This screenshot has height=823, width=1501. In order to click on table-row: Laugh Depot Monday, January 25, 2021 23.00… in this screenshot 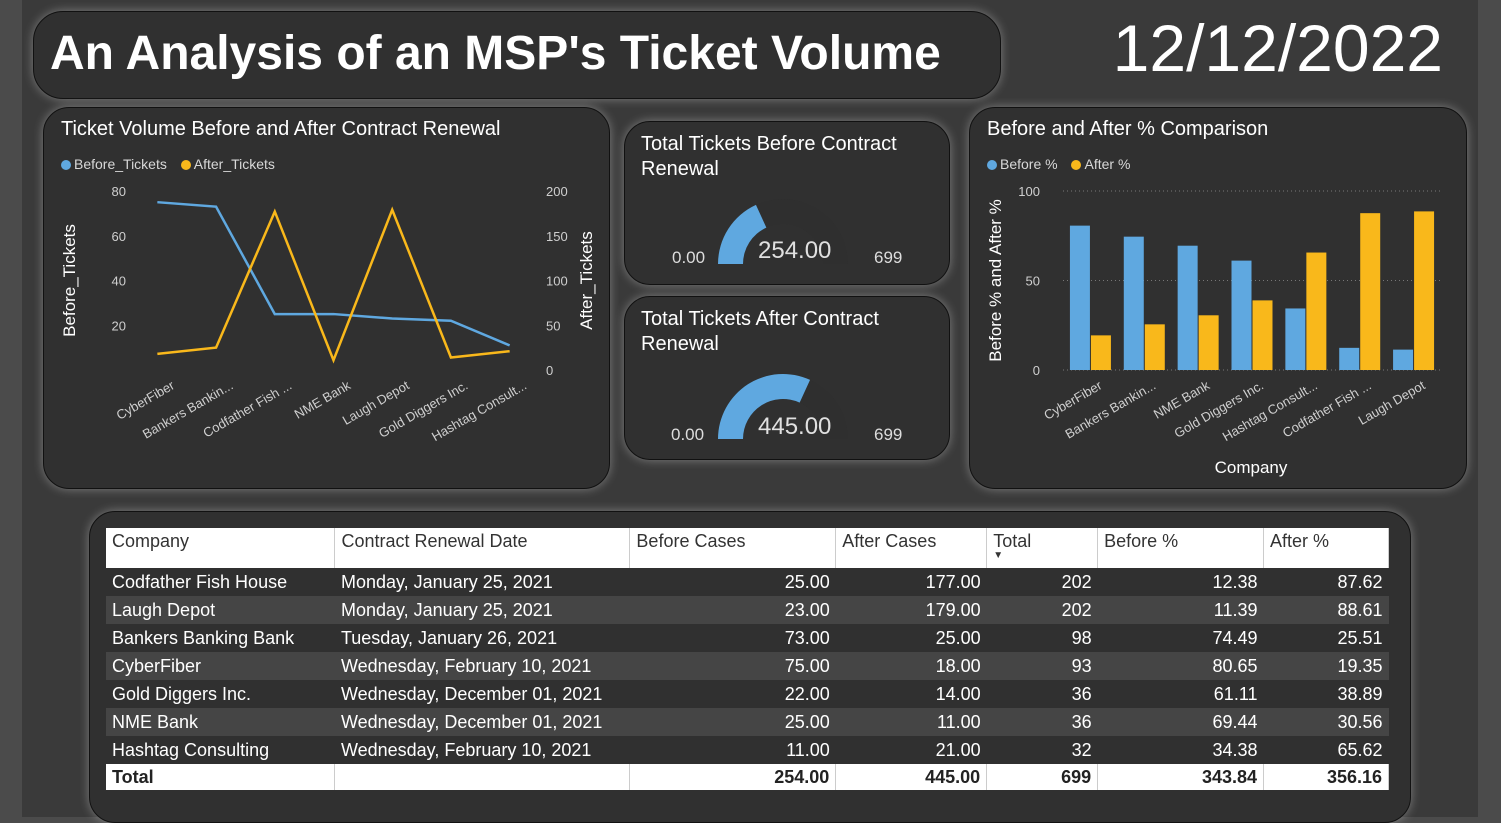, I will do `click(747, 610)`.